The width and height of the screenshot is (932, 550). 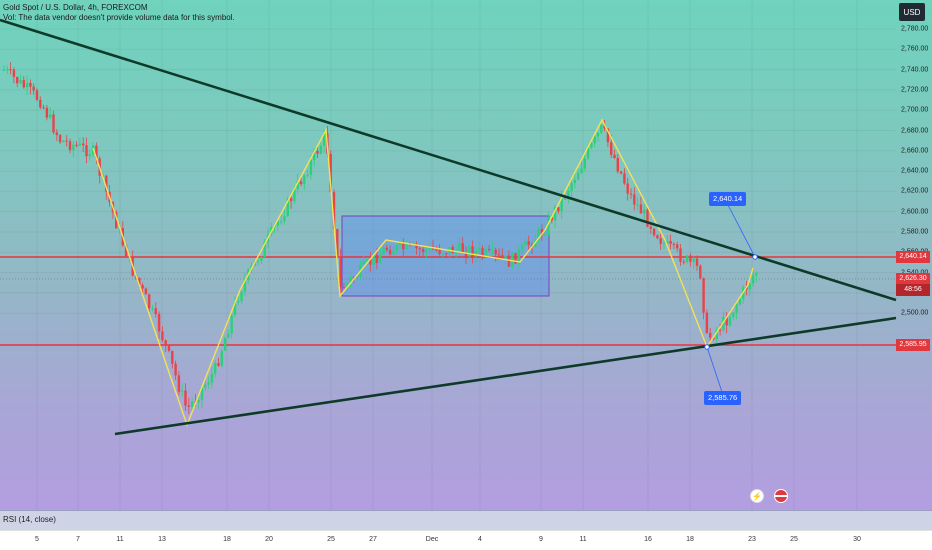 I want to click on time-tick: 20, so click(x=269, y=539).